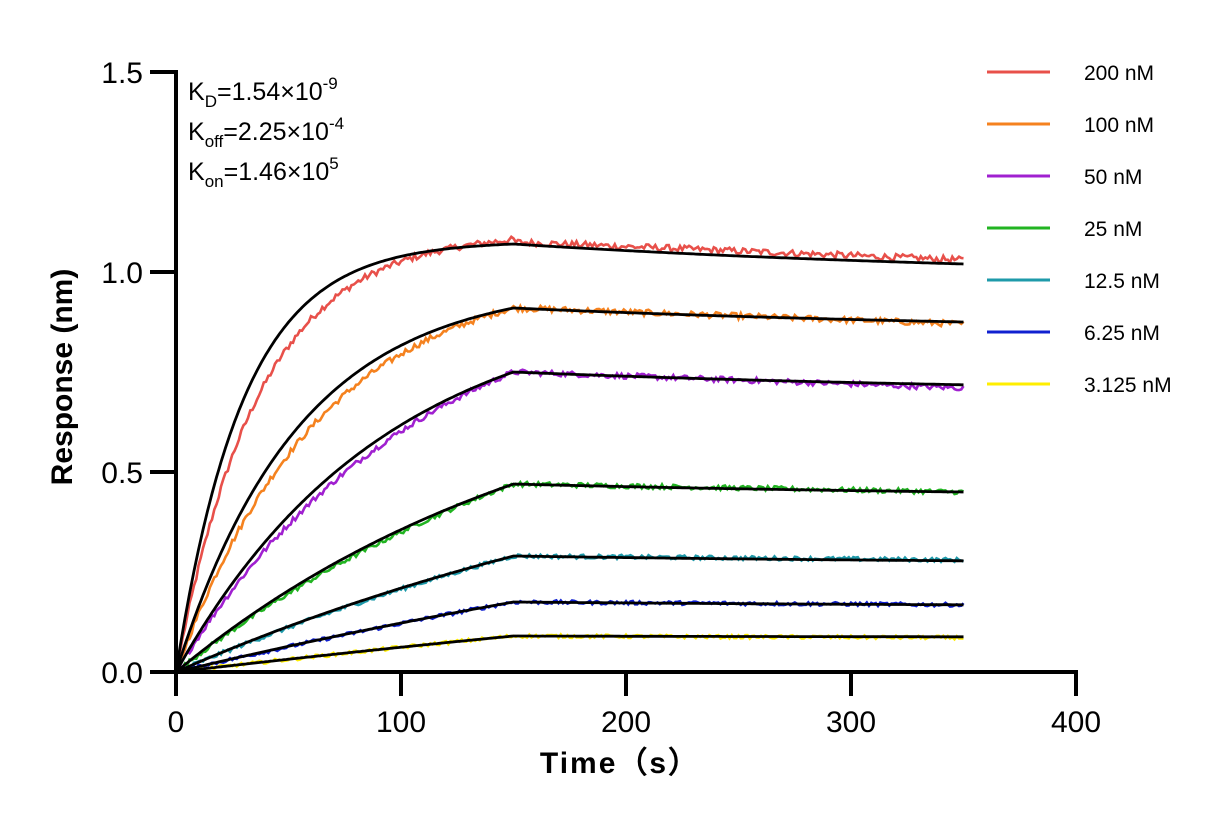  What do you see at coordinates (122, 673) in the screenshot?
I see `y-tick-label: 0.0` at bounding box center [122, 673].